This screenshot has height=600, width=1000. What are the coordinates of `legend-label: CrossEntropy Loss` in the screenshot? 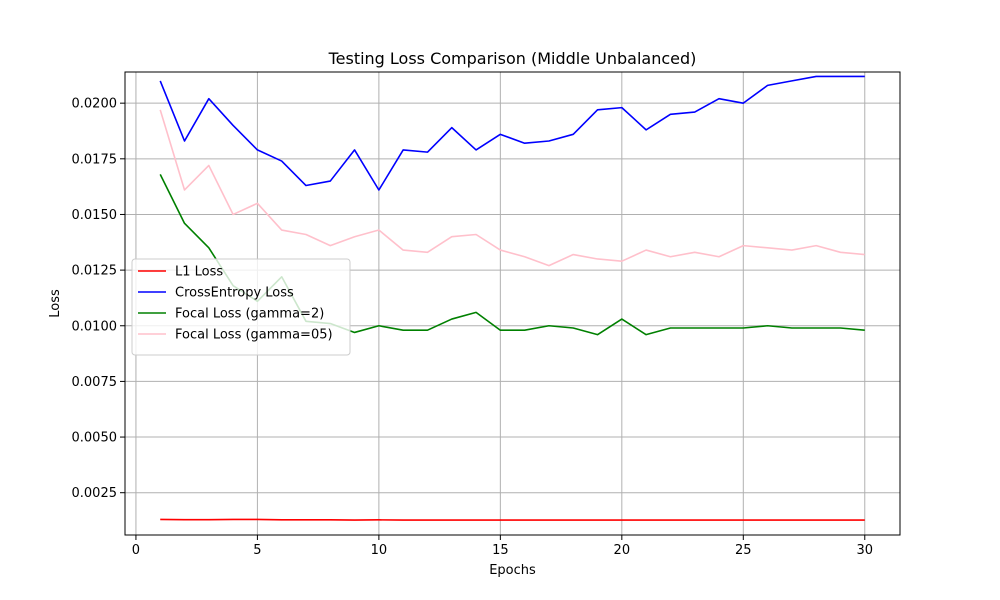 It's located at (234, 293).